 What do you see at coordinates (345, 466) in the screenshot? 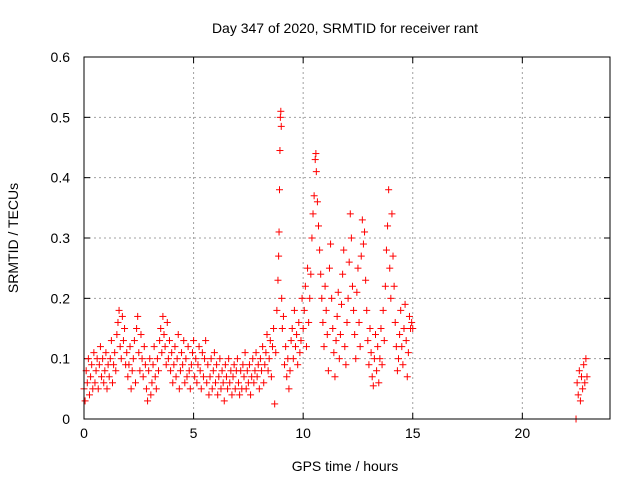
I see `x-axis-label: GPS time / hours` at bounding box center [345, 466].